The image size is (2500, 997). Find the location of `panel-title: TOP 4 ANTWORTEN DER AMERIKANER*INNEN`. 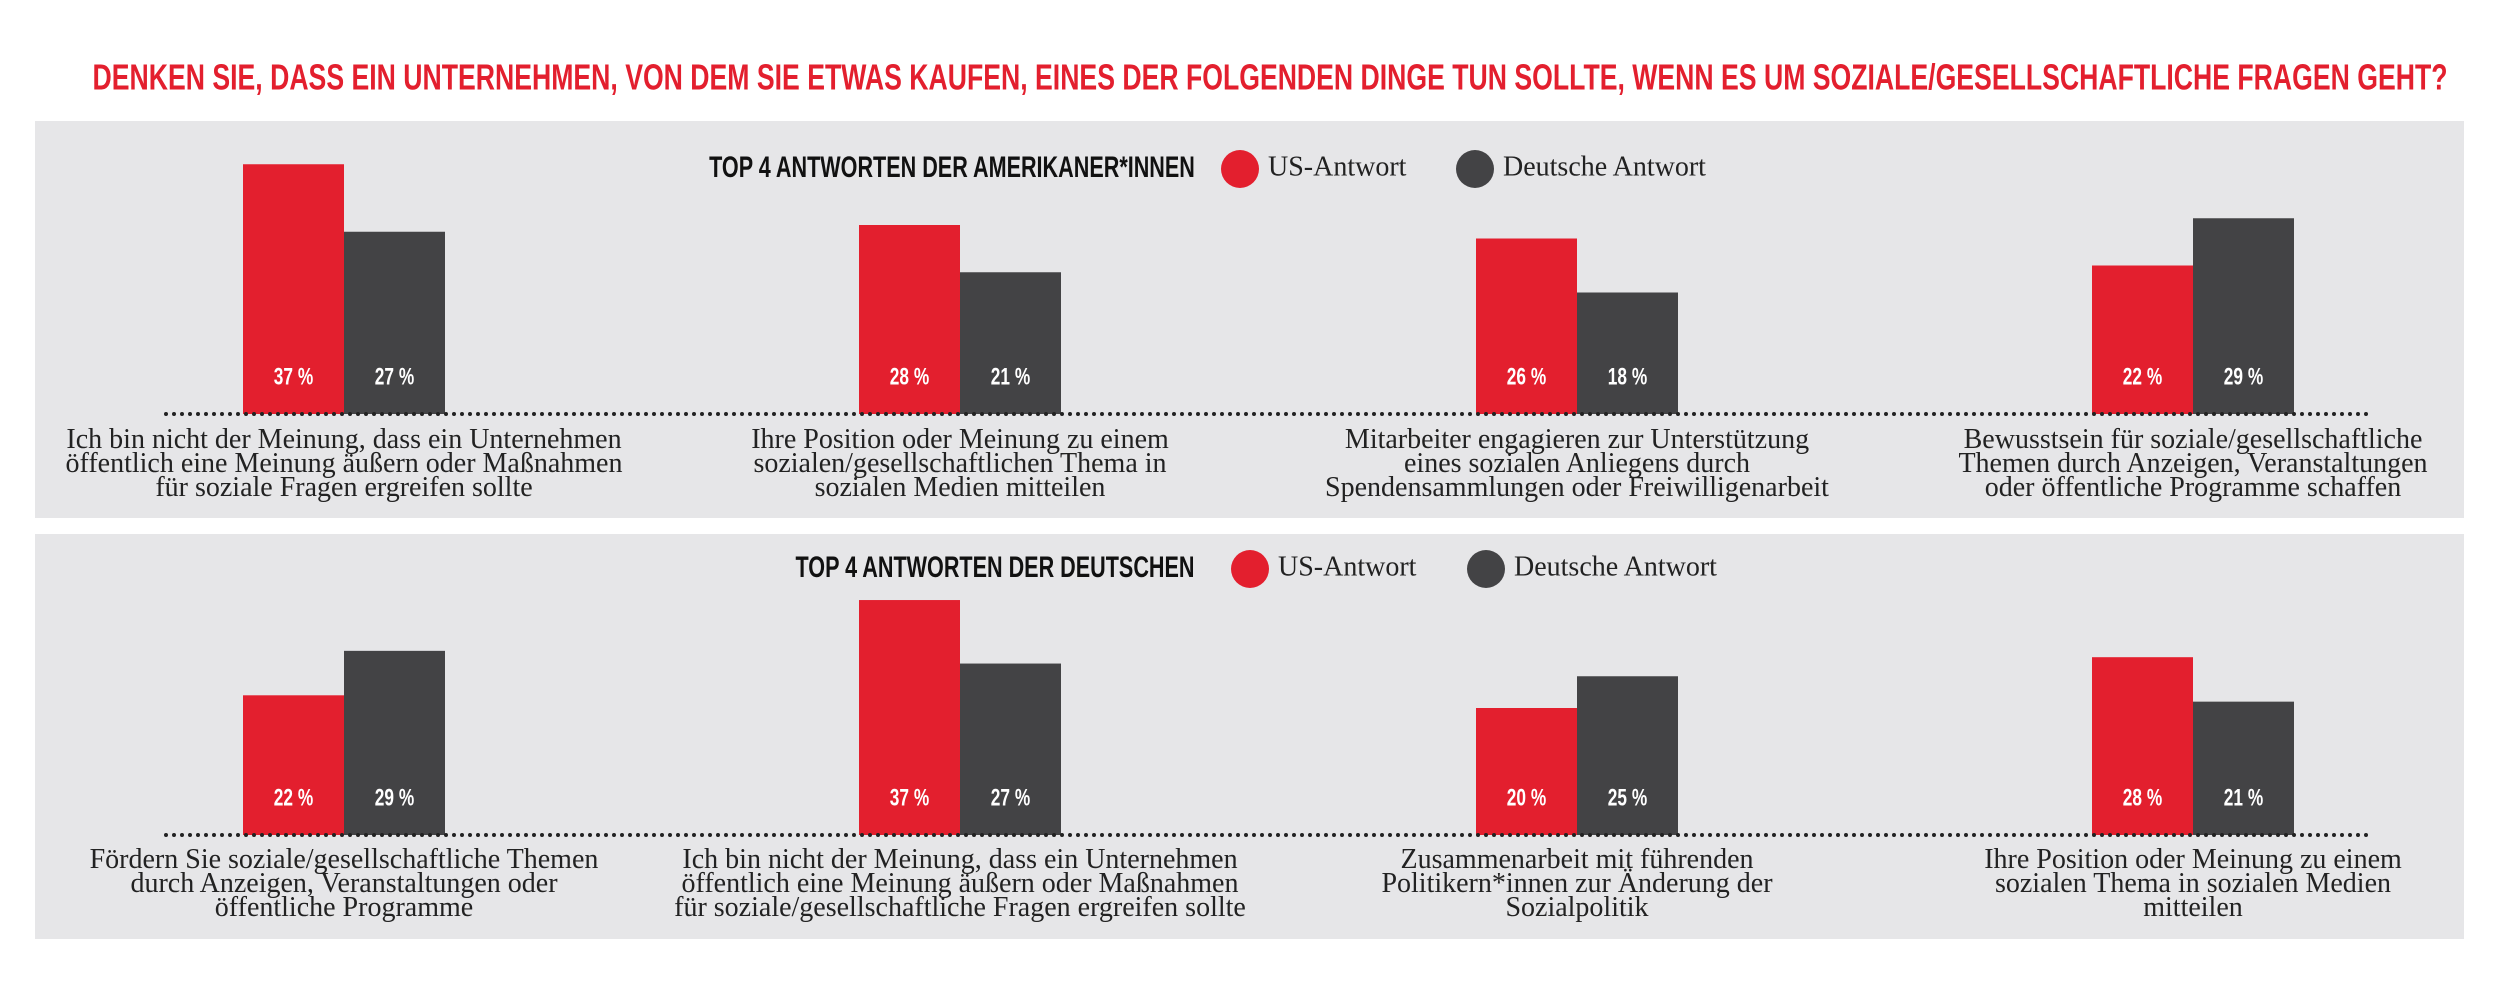

panel-title: TOP 4 ANTWORTEN DER AMERIKANER*INNEN is located at coordinates (952, 166).